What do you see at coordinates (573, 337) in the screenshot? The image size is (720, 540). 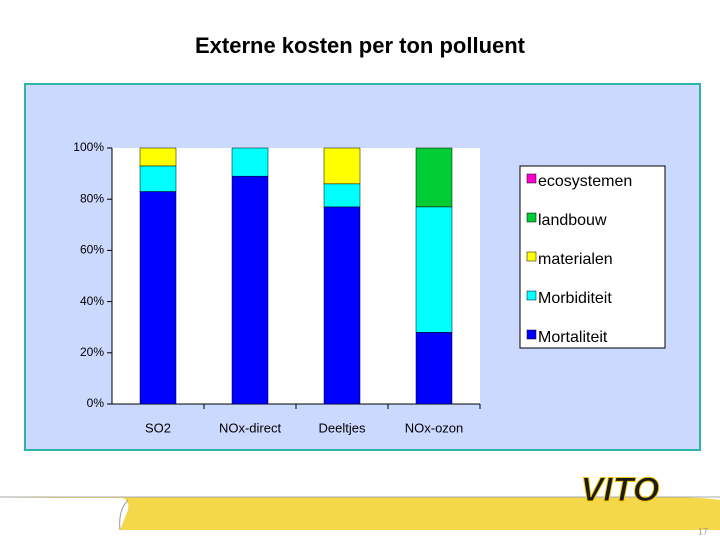 I see `legend-label: Mortaliteit` at bounding box center [573, 337].